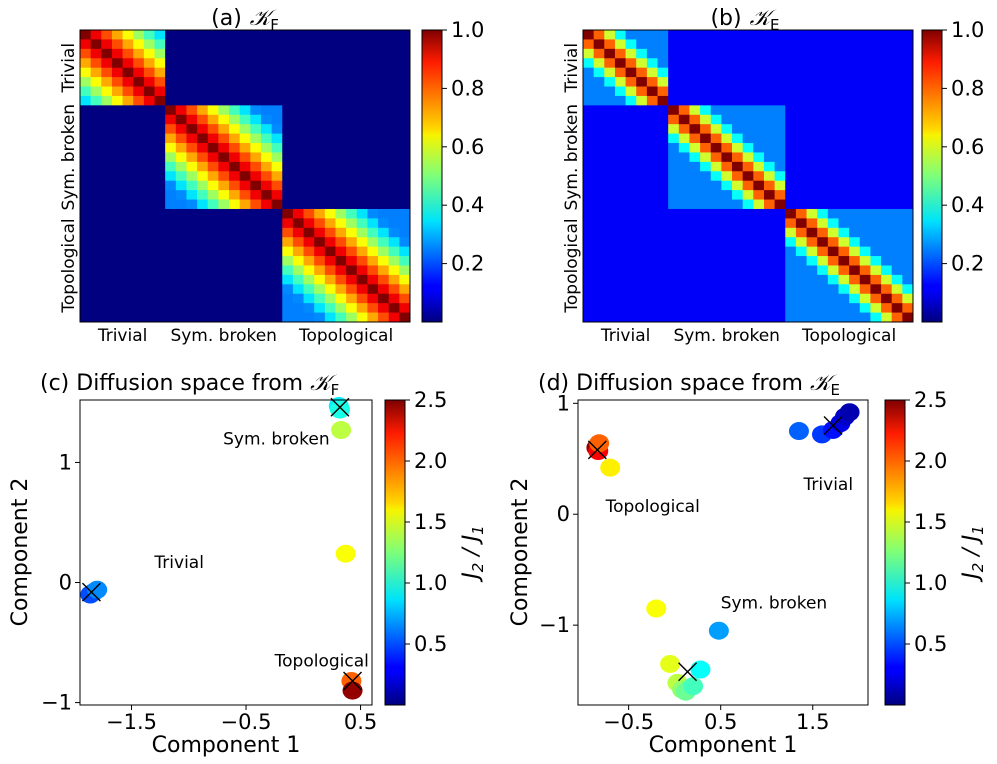  Describe the element at coordinates (930, 644) in the screenshot. I see `colorbar-tick-label: 0.5` at that location.